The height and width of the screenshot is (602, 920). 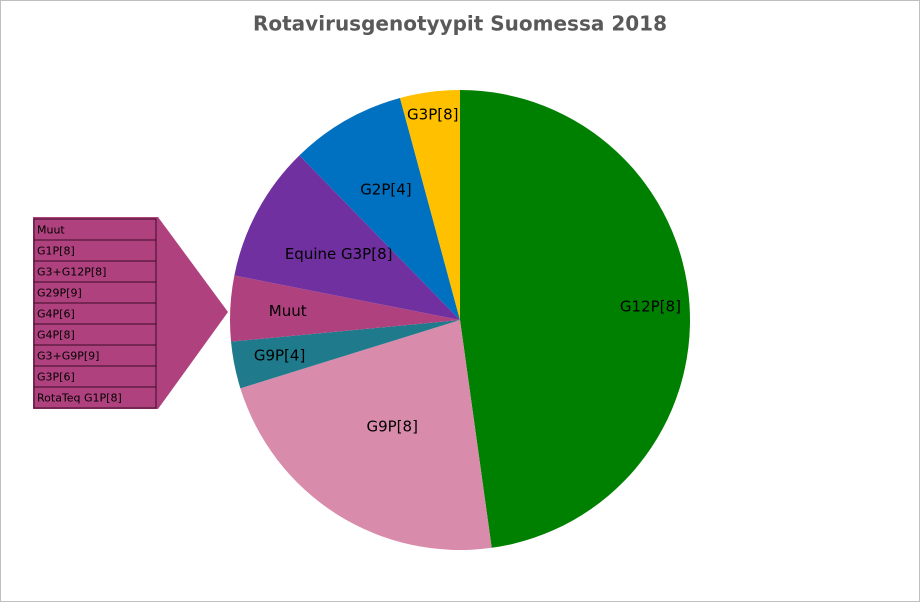 What do you see at coordinates (391, 426) in the screenshot?
I see `slice-label: G9P[8]` at bounding box center [391, 426].